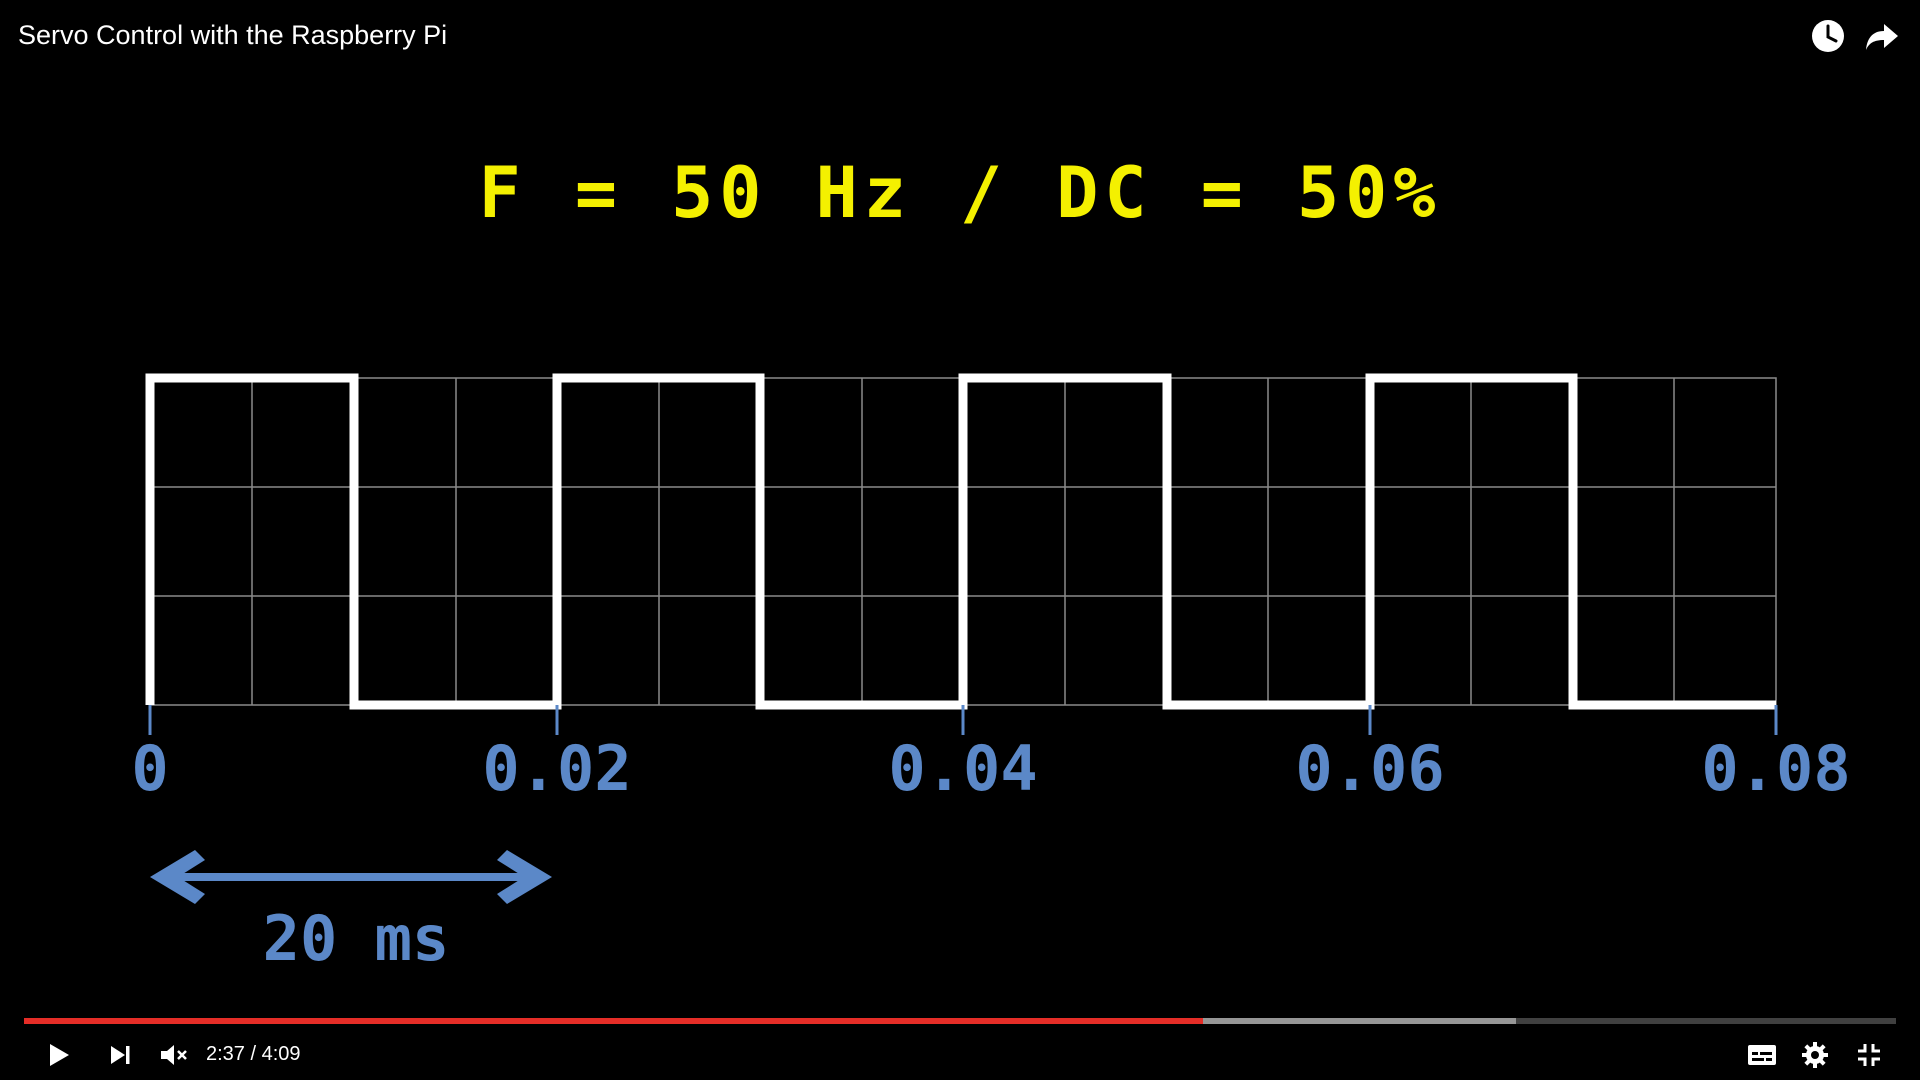  Describe the element at coordinates (1775, 768) in the screenshot. I see `tick-label: 0.08` at that location.